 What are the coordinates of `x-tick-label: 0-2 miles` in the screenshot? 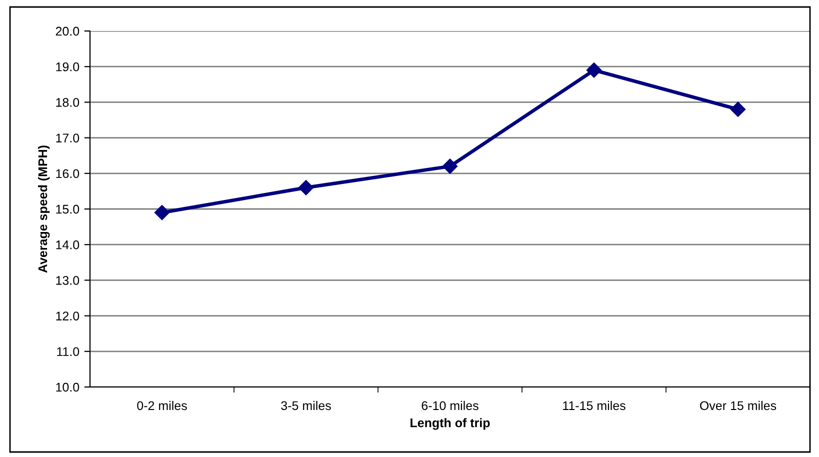 It's located at (162, 405).